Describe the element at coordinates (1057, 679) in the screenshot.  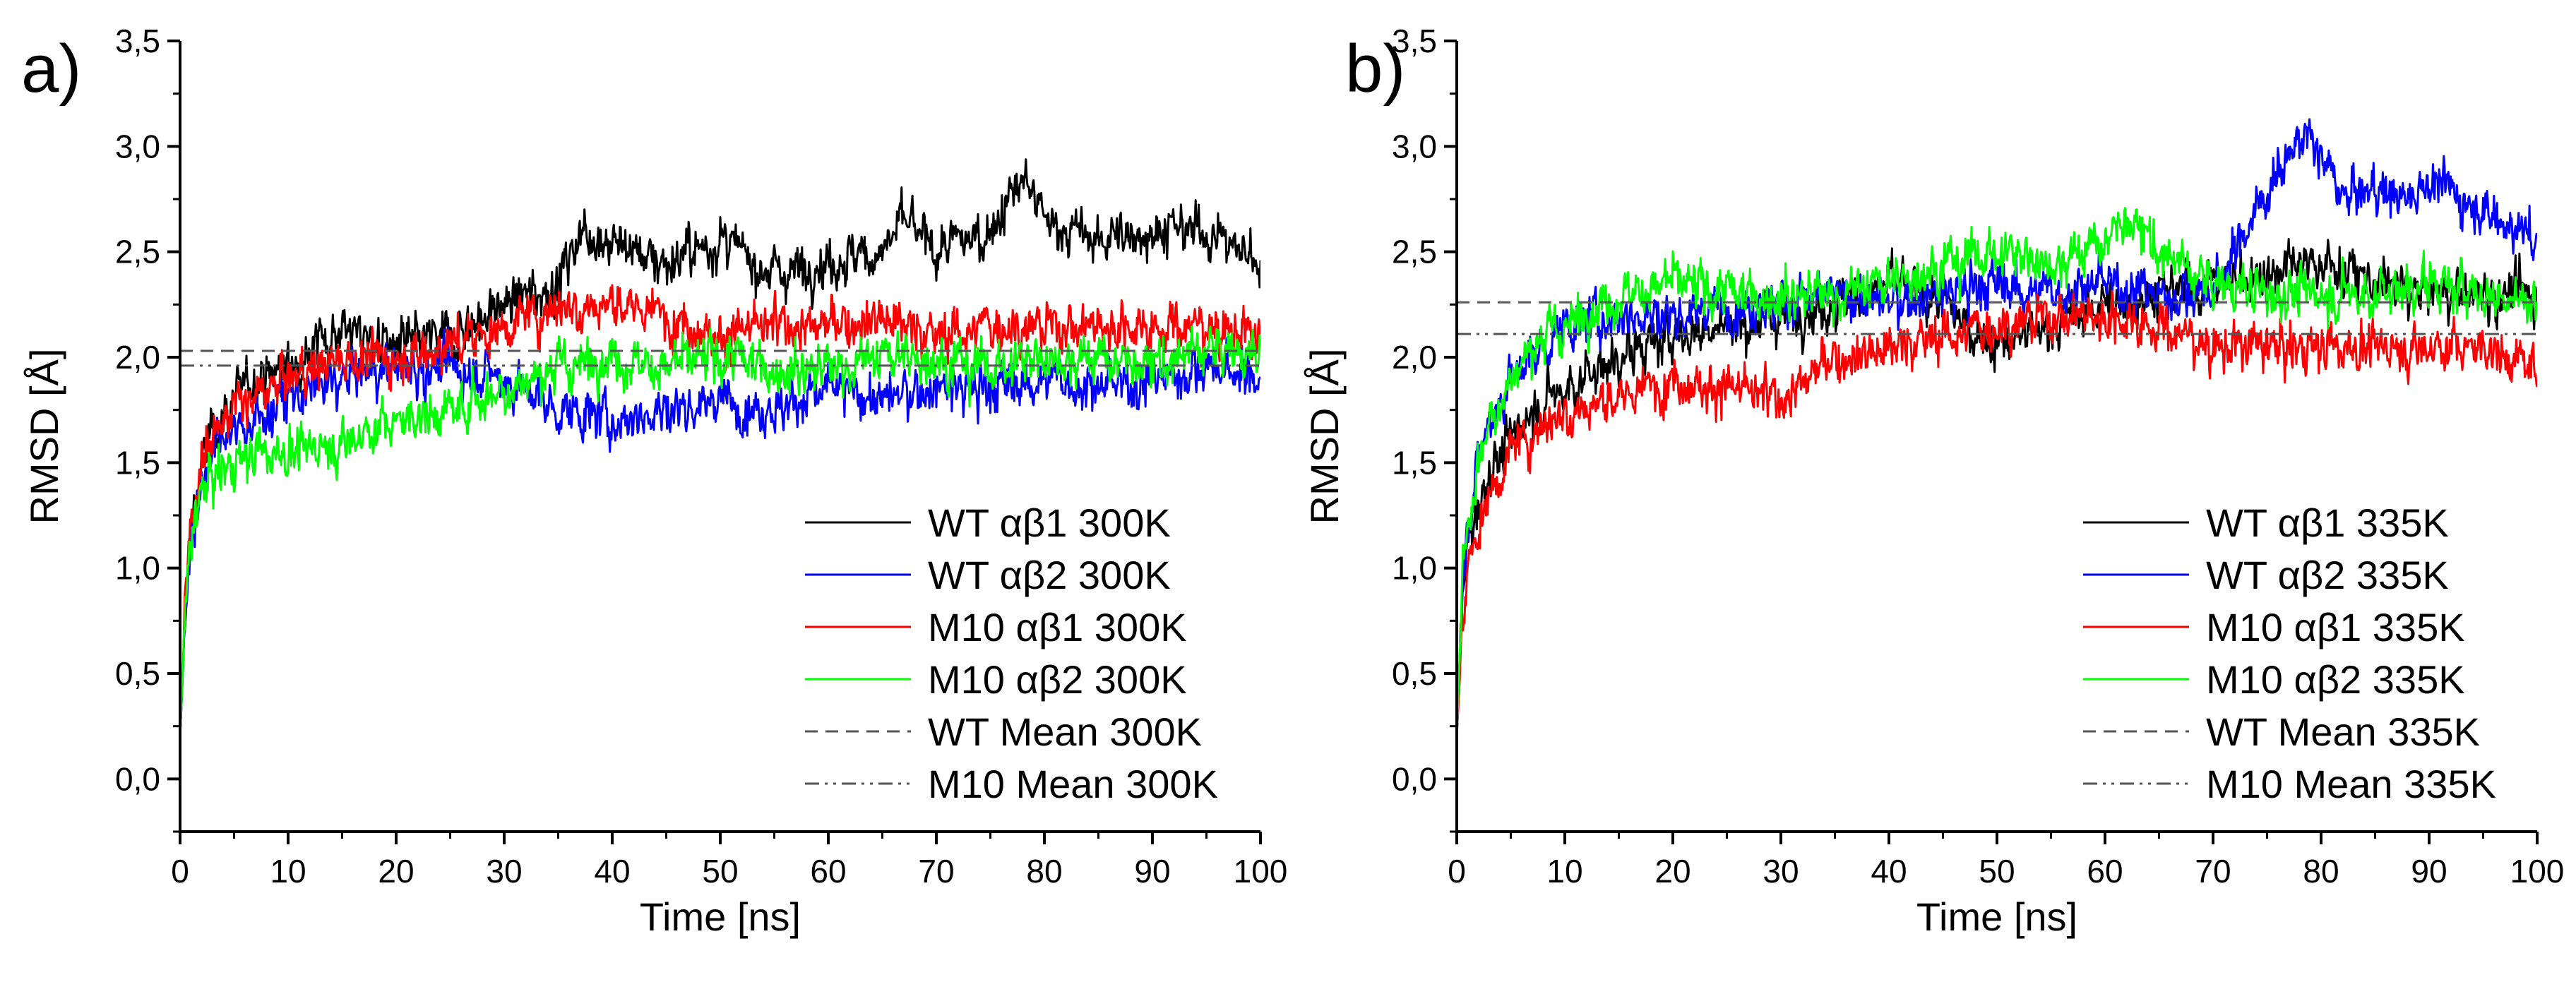
I see `legend-label: M10 αβ2 300K` at that location.